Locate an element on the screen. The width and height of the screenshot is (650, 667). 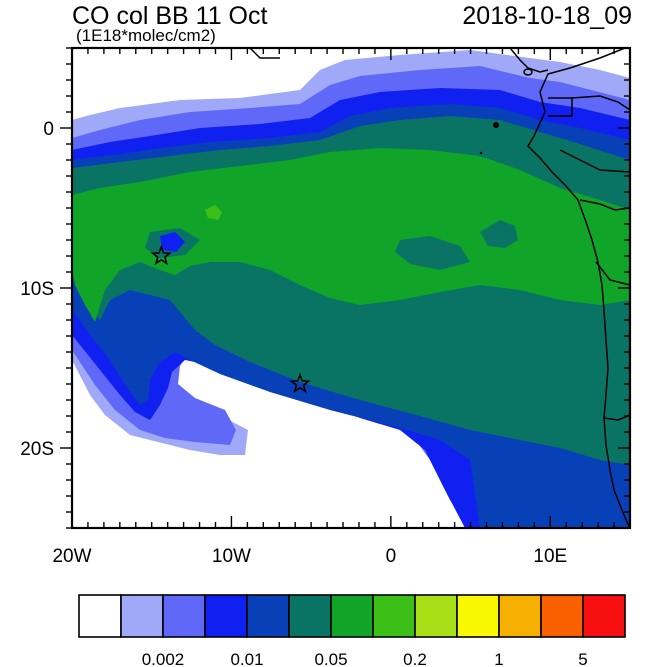
light-green-speck is located at coordinates (213, 212).